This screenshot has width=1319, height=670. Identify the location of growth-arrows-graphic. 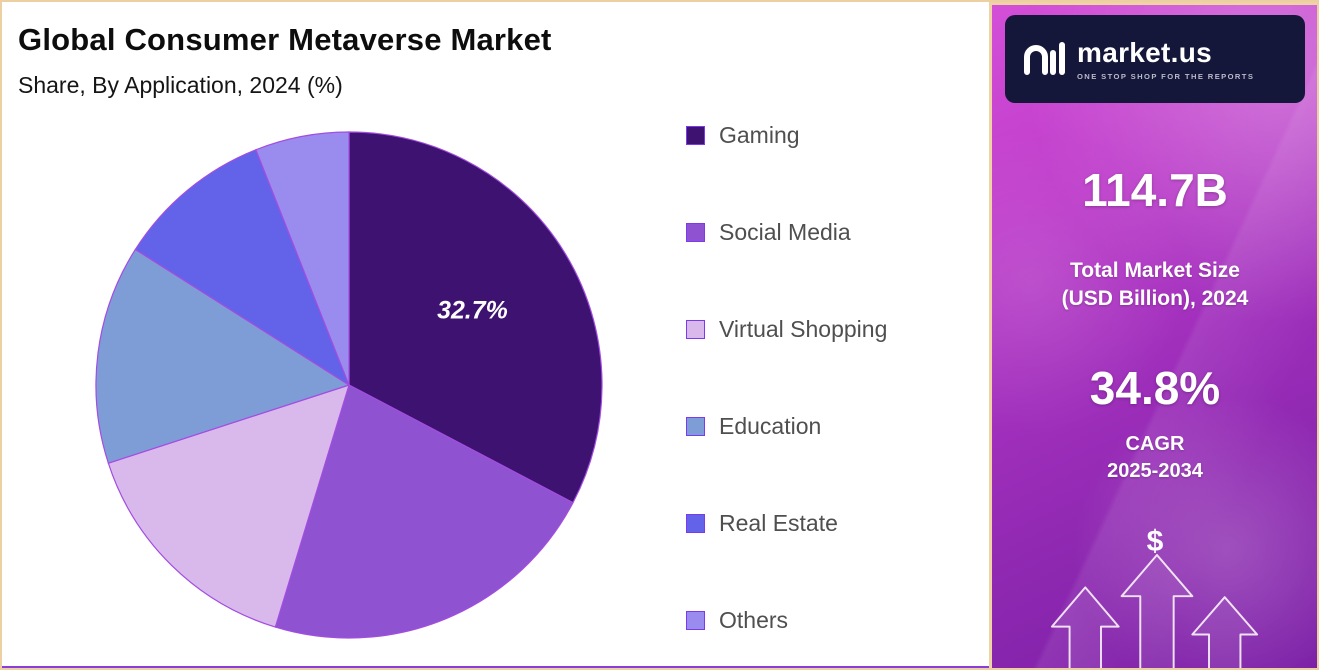
(1154, 610).